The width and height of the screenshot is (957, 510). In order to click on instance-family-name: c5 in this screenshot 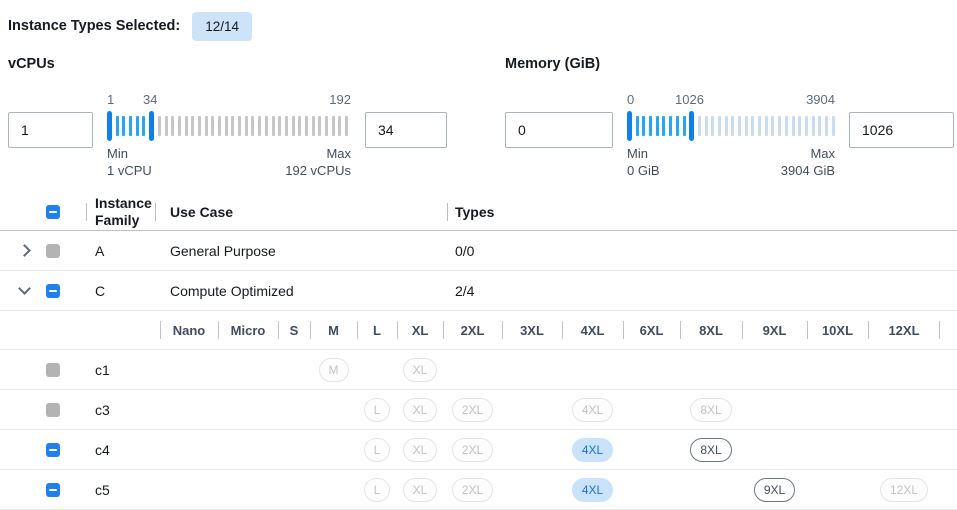, I will do `click(102, 489)`.